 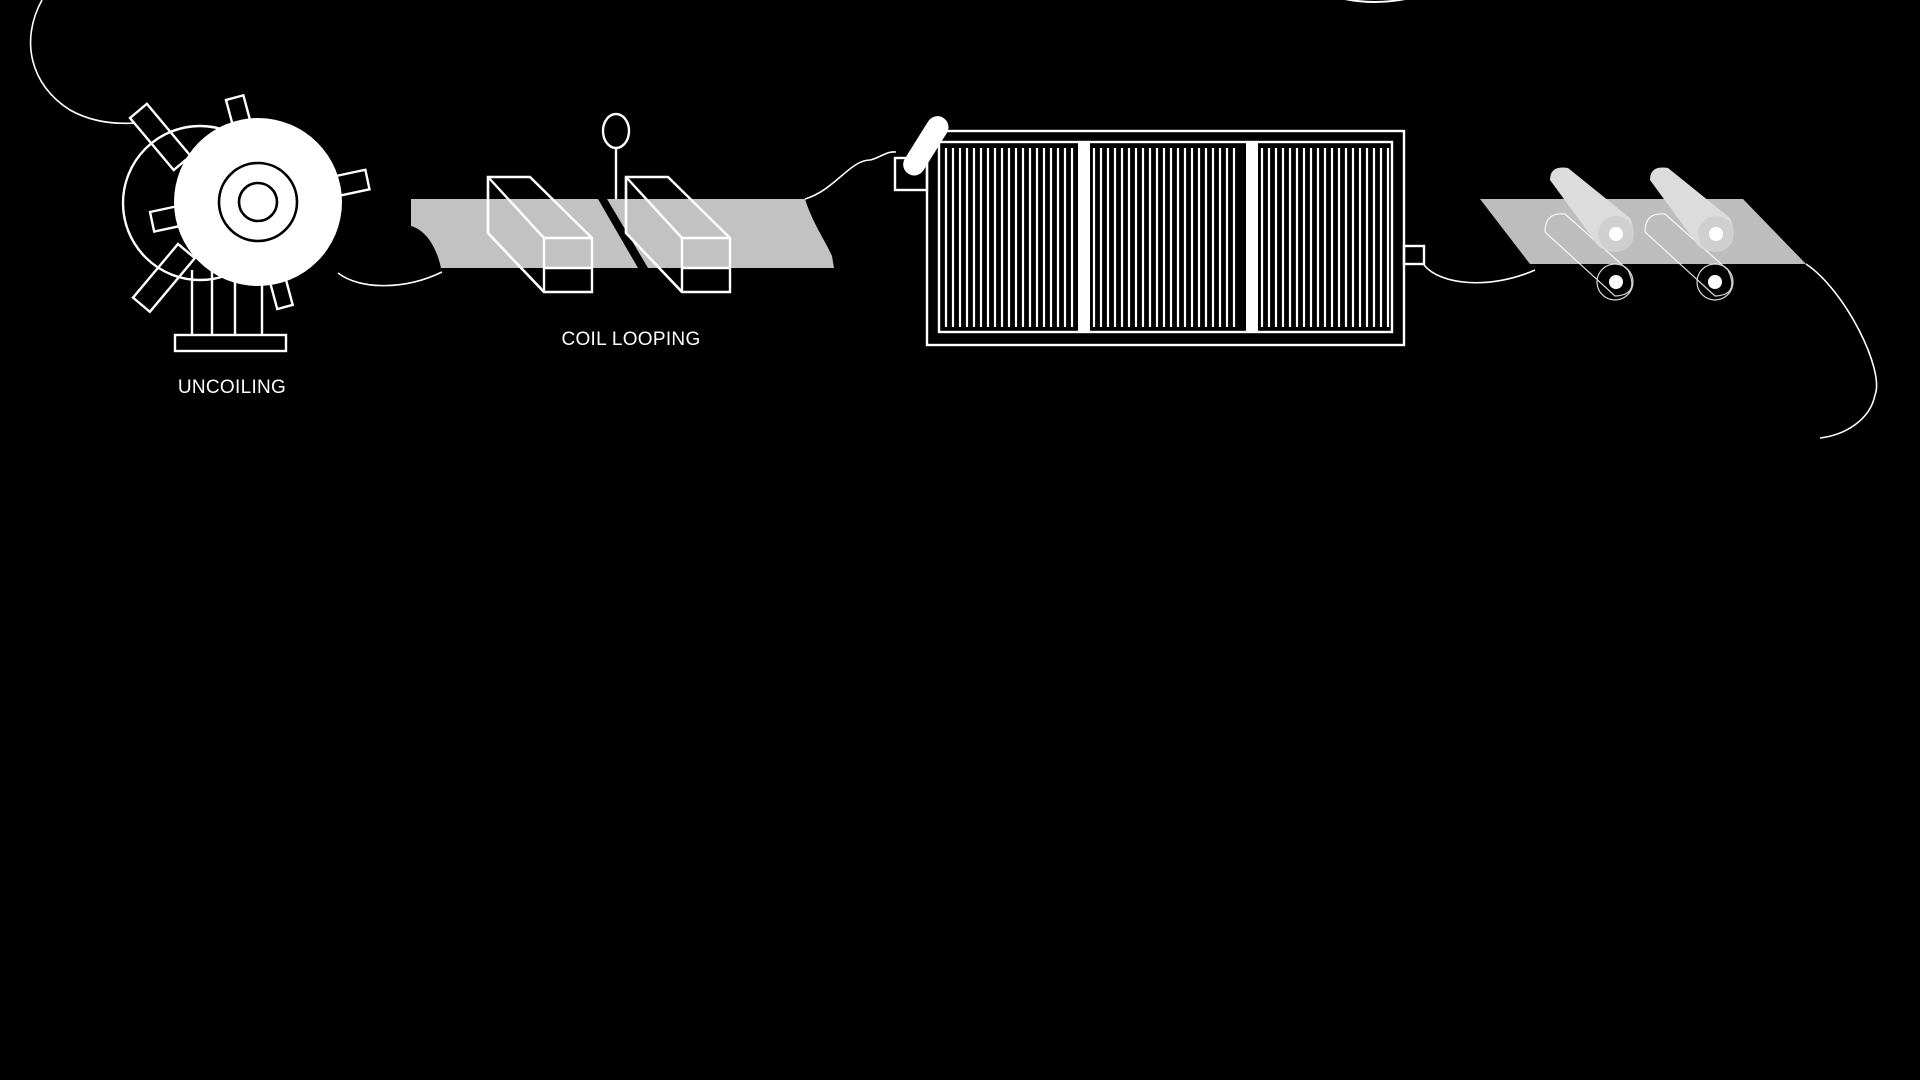 I want to click on furnace-output-wire, so click(x=1479, y=274).